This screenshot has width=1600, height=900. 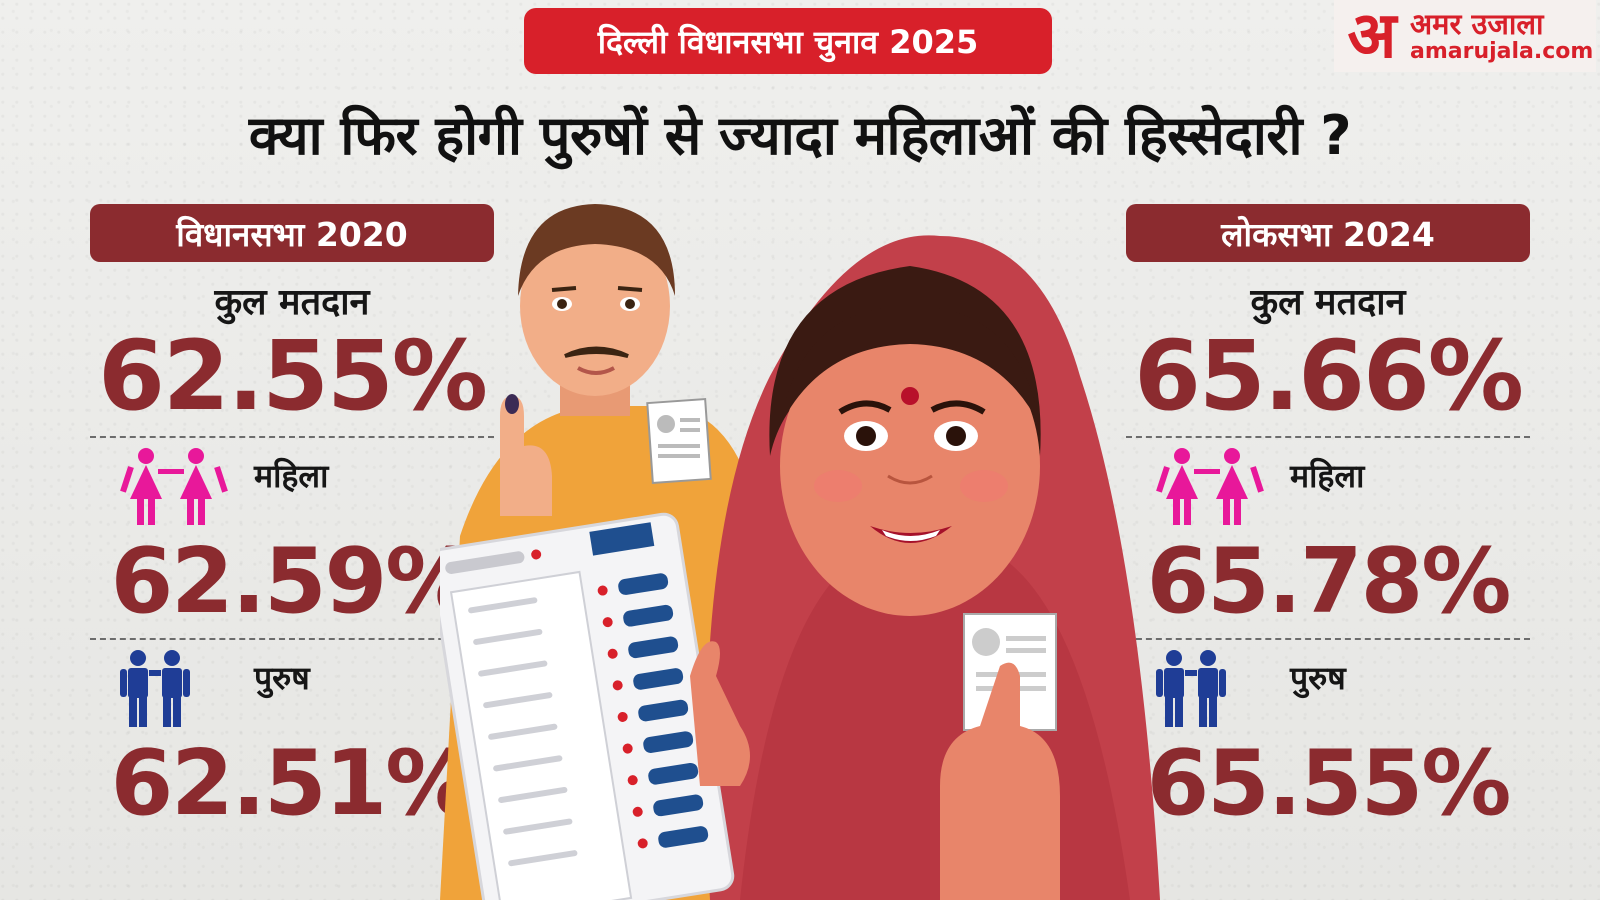 What do you see at coordinates (1329, 783) in the screenshot?
I see `male-turnout-value: 65.55%` at bounding box center [1329, 783].